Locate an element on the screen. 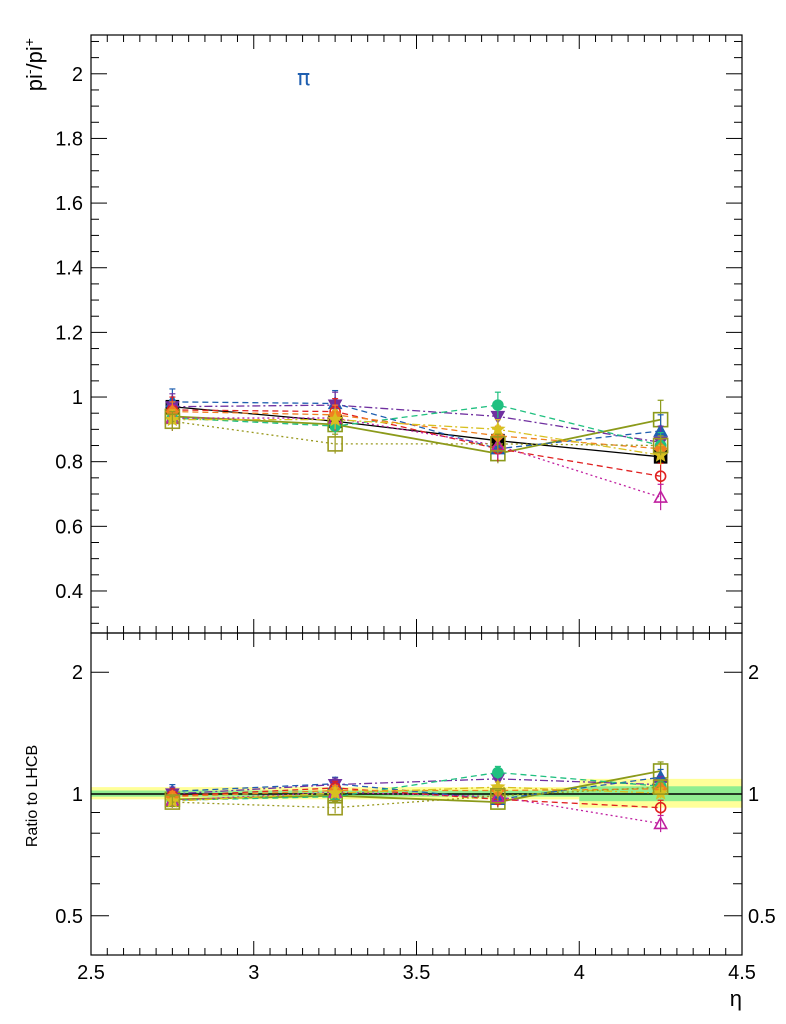  bottom-y-tick-label-right: 2 is located at coordinates (753, 673).